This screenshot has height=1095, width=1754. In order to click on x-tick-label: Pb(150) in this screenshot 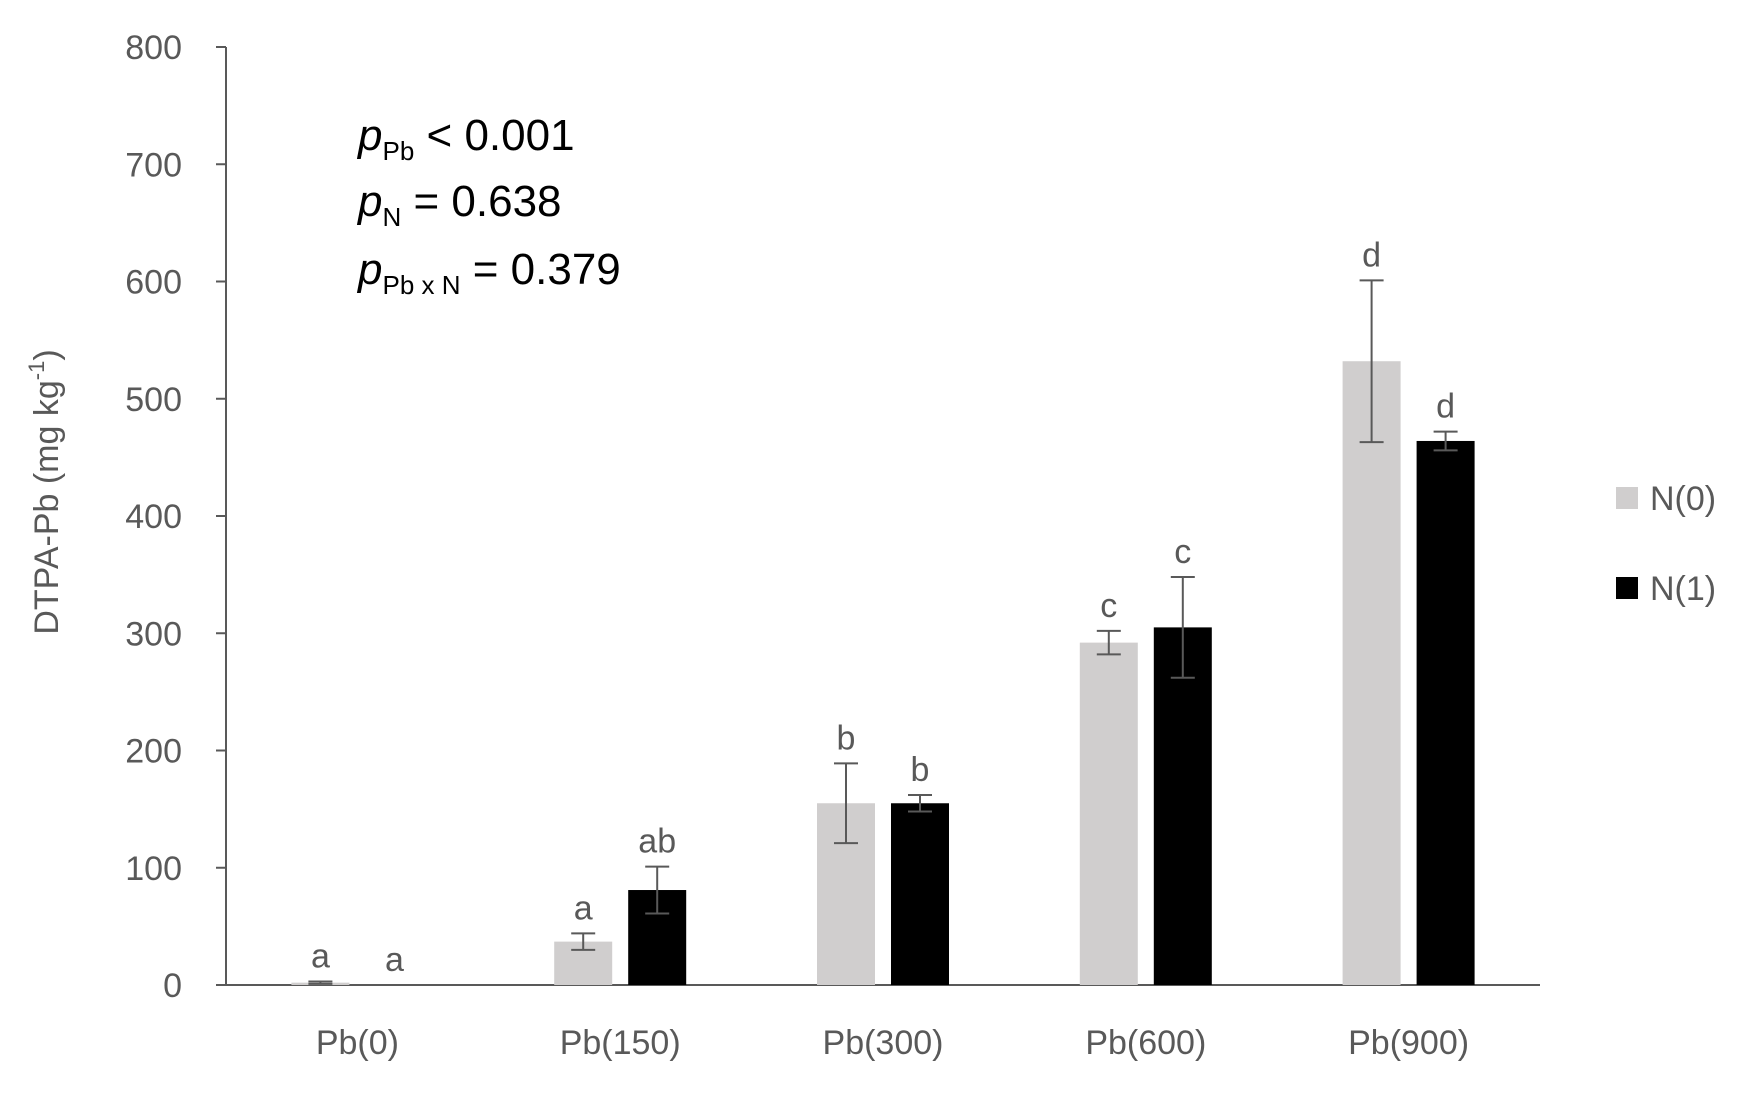, I will do `click(620, 1043)`.